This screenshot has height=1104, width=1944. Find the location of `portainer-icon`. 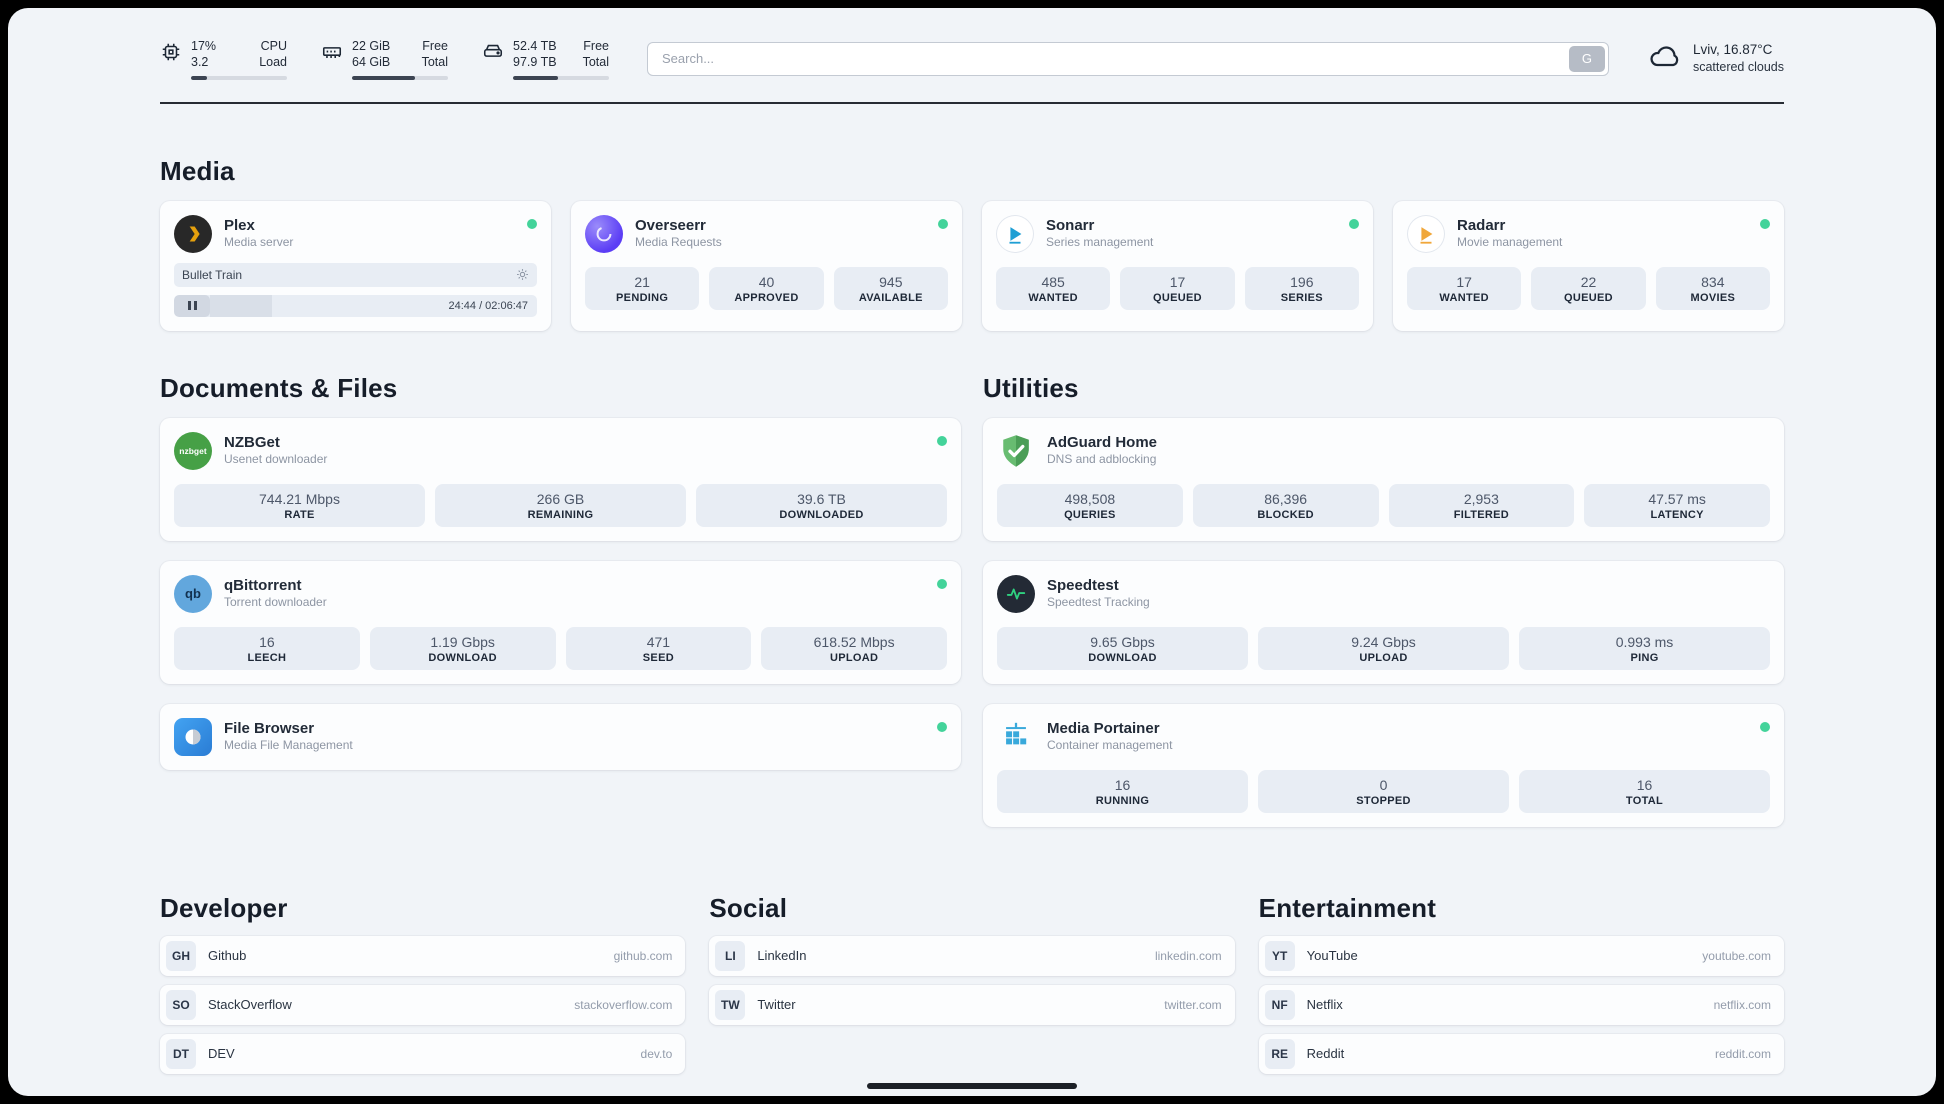

portainer-icon is located at coordinates (1016, 737).